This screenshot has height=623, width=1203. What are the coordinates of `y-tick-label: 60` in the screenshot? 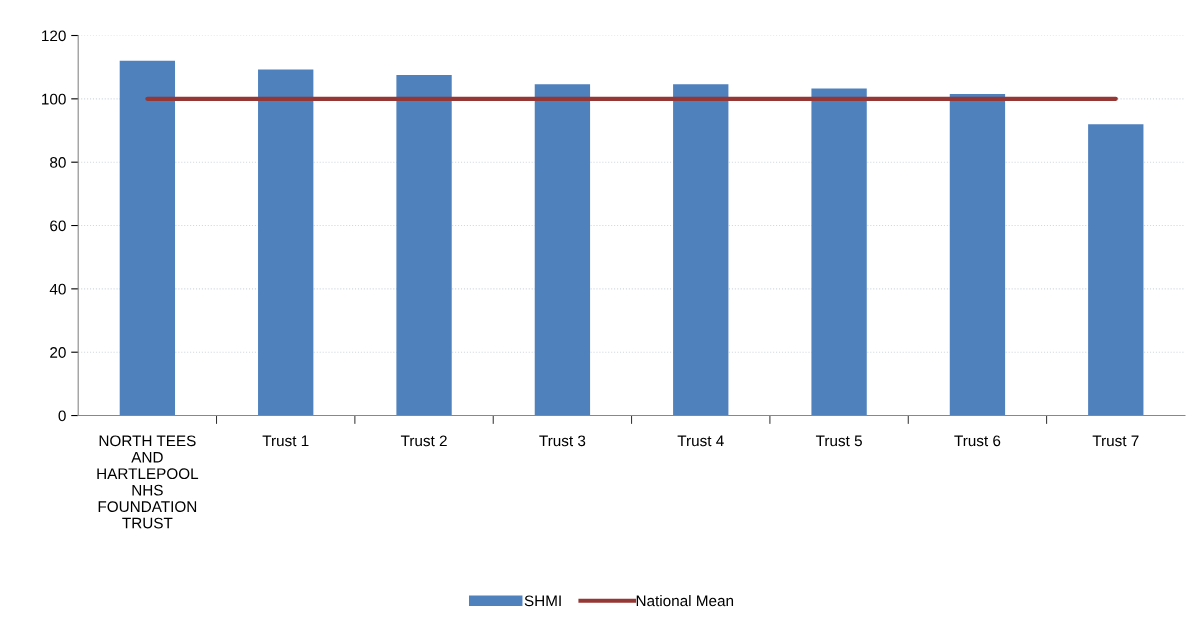 It's located at (58, 226).